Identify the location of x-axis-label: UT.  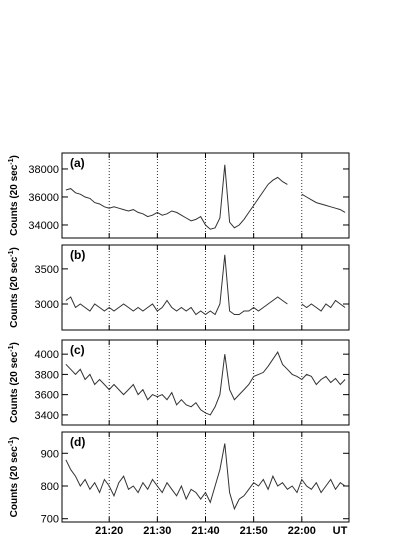
(340, 531).